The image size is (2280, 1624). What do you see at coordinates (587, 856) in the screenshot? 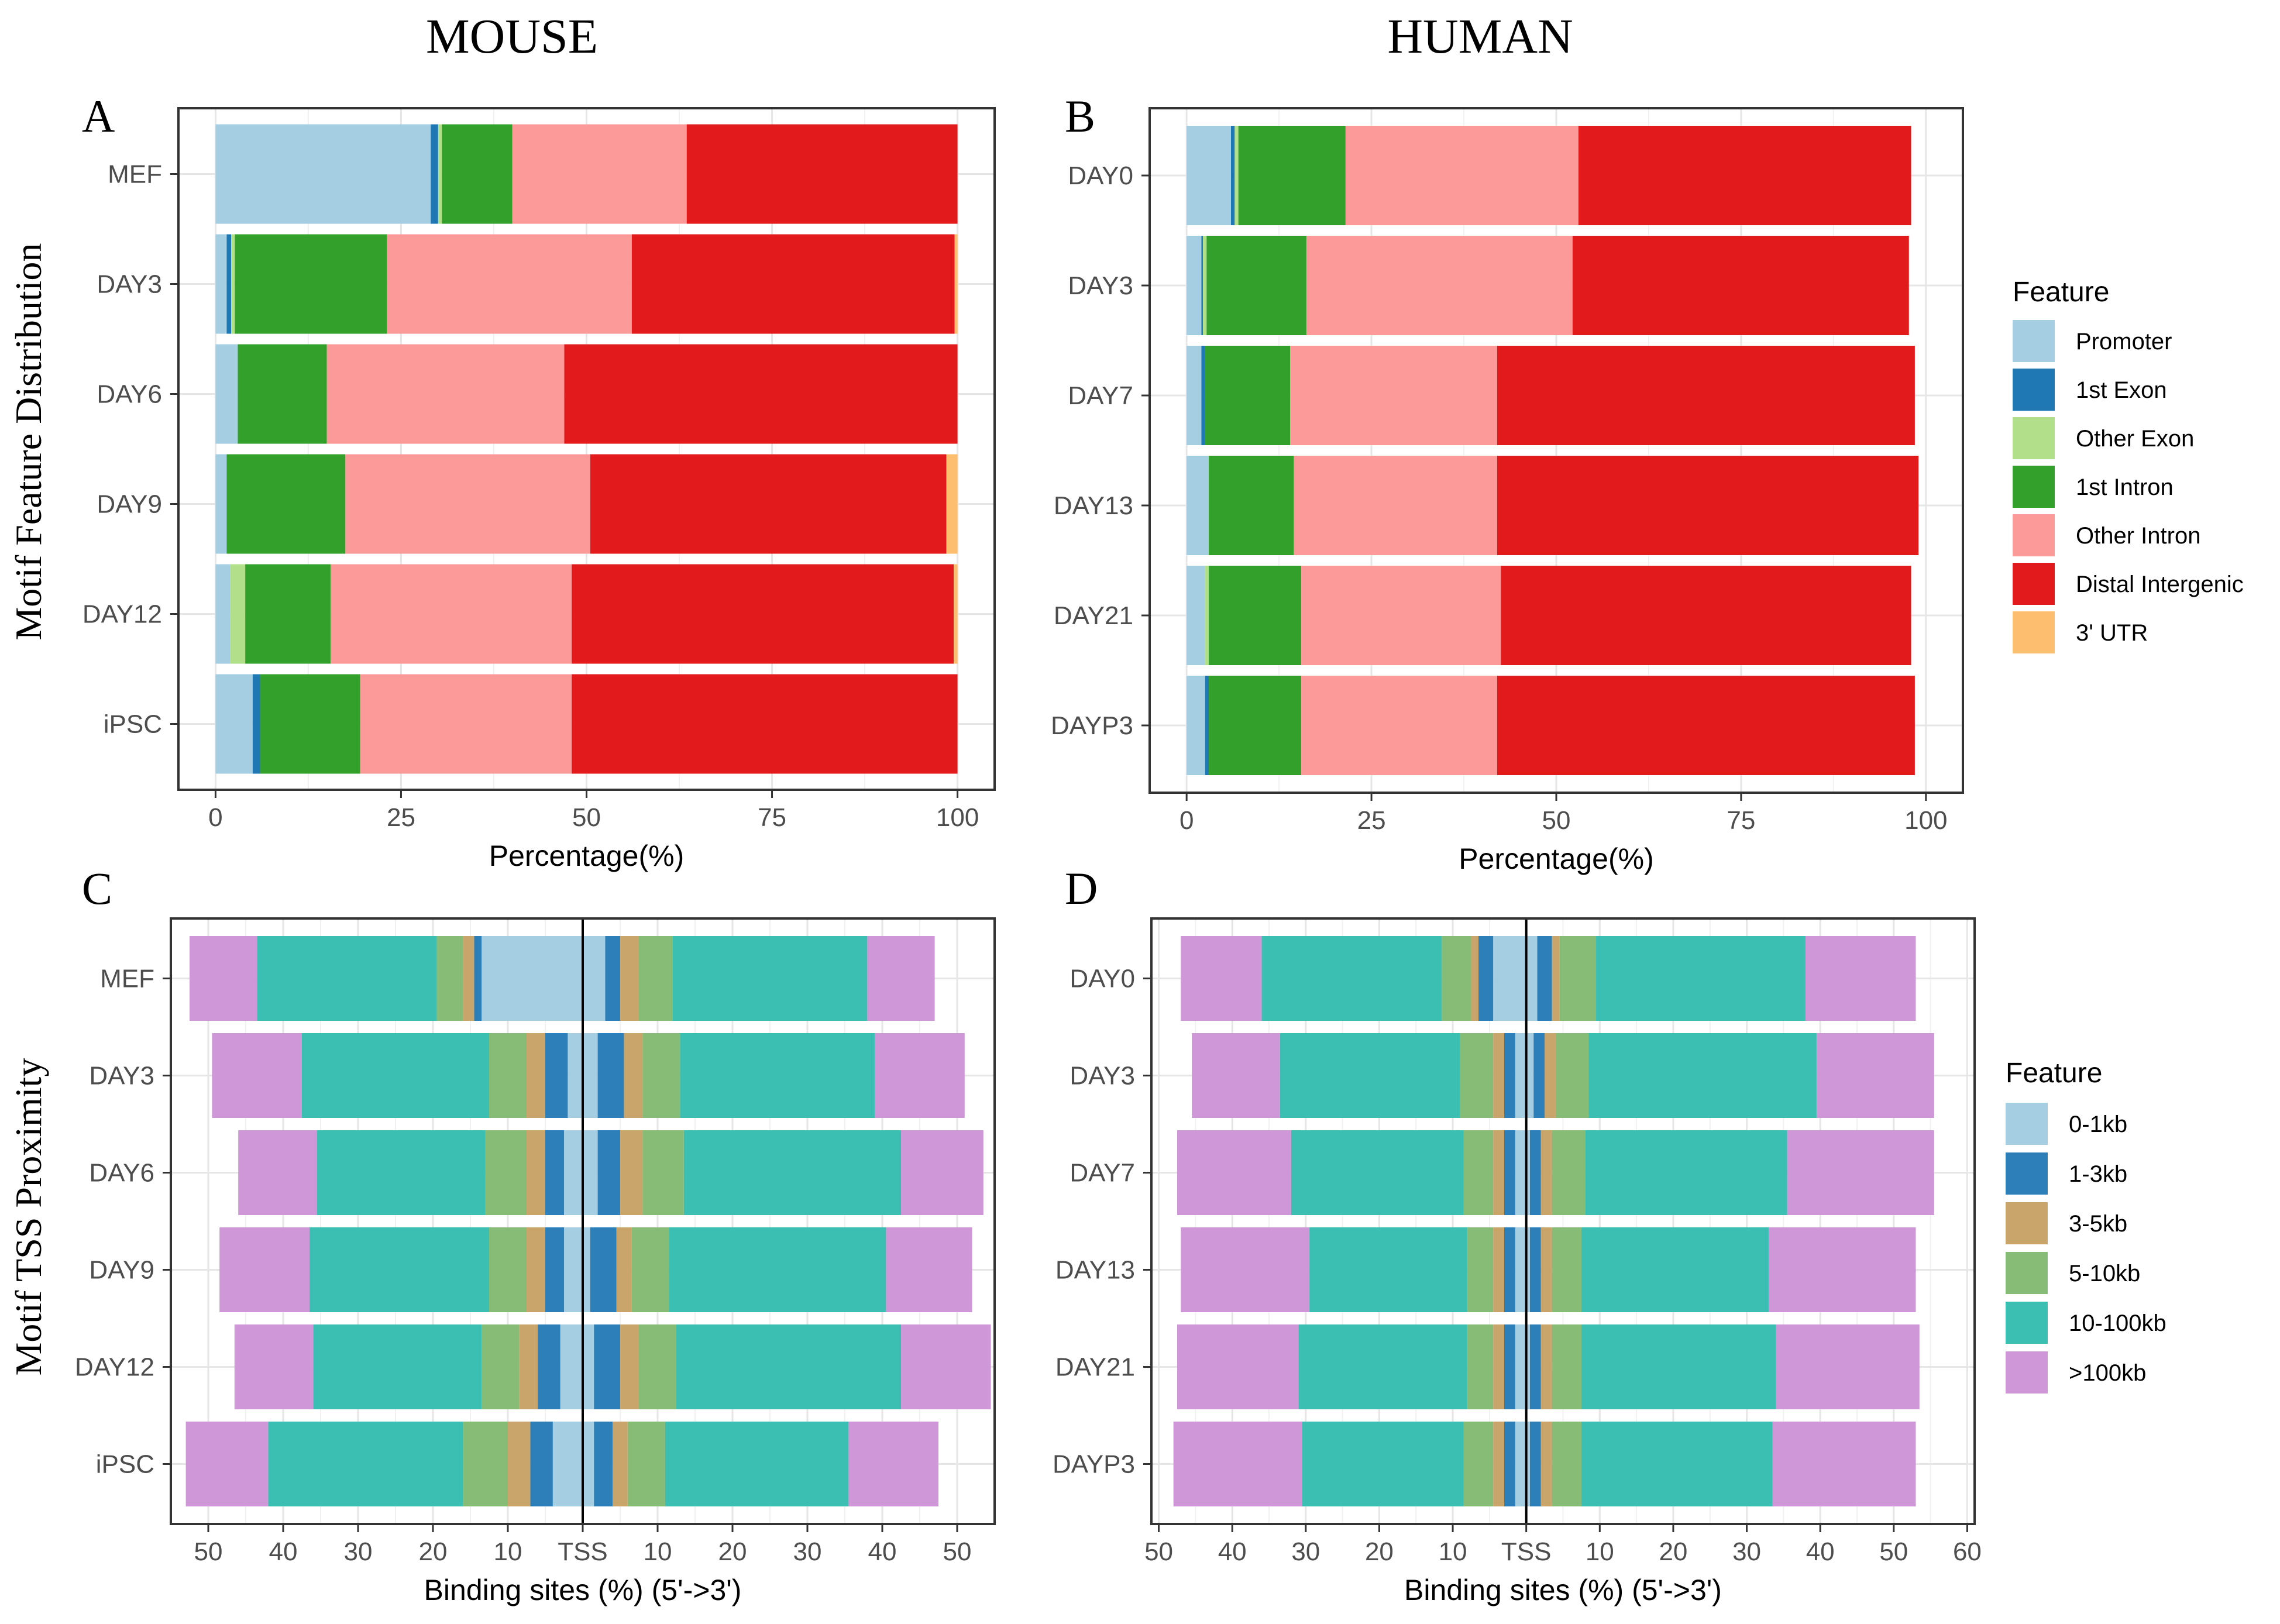
I see `panel-a-x-axis-title: Percentage(%)` at bounding box center [587, 856].